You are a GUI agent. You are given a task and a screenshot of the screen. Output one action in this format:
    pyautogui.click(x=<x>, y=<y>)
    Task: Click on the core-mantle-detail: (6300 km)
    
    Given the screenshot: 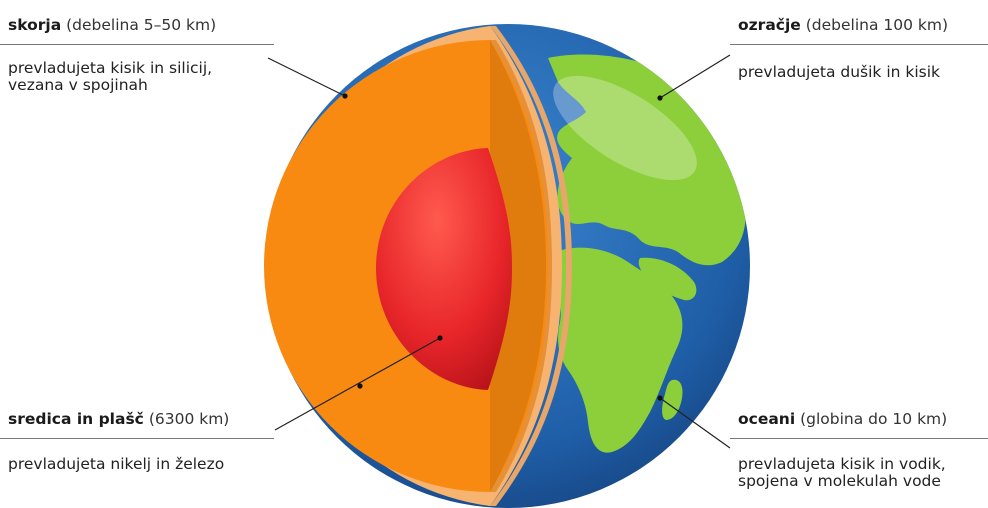 What is the action you would take?
    pyautogui.click(x=189, y=419)
    